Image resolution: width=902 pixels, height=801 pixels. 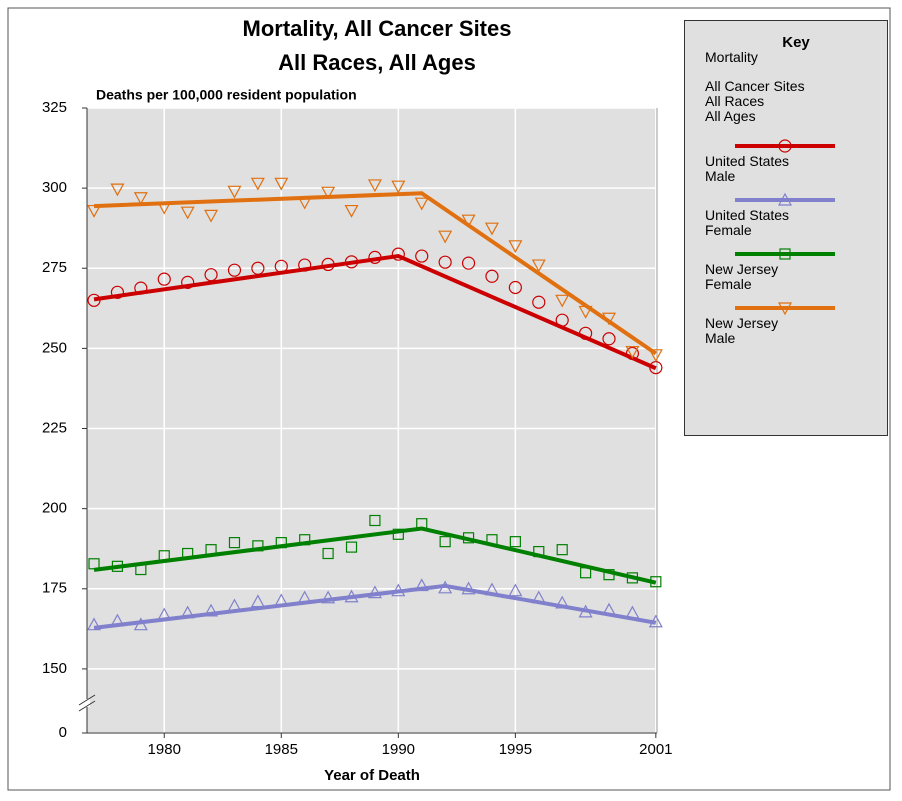 What do you see at coordinates (54, 107) in the screenshot?
I see `y-tick-label: 325` at bounding box center [54, 107].